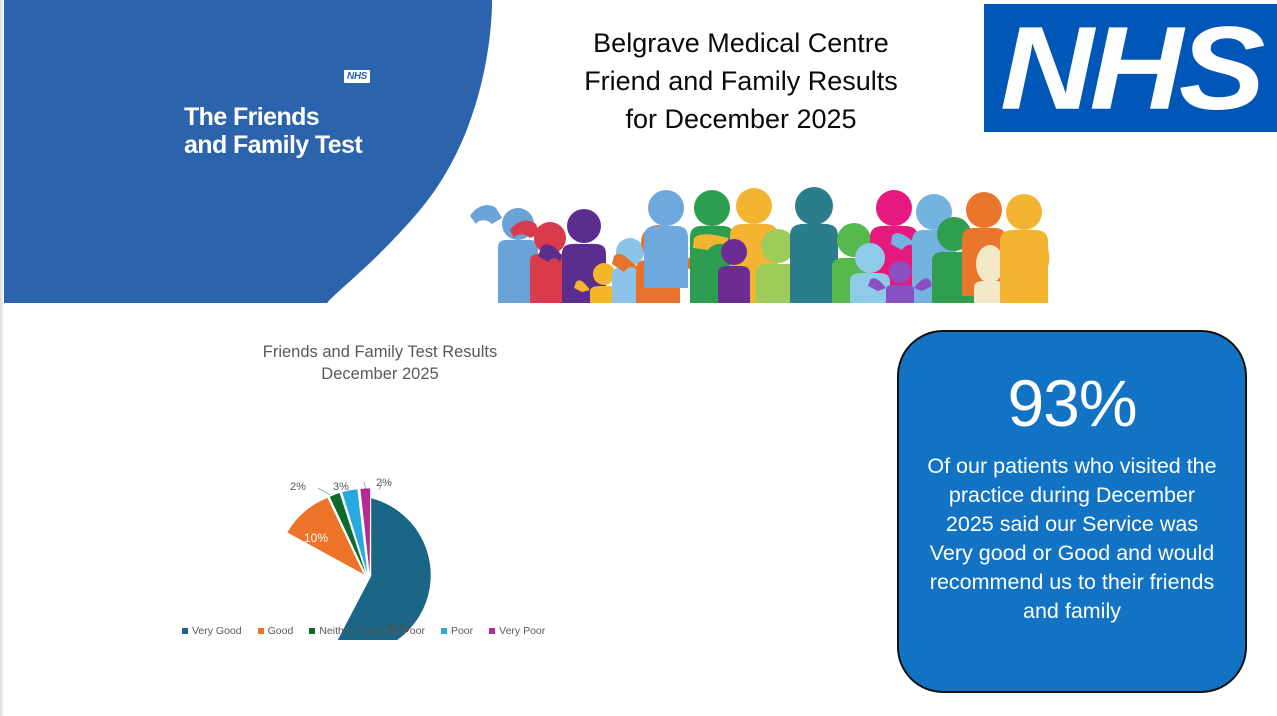  I want to click on pie-label-good: 10%, so click(316, 538).